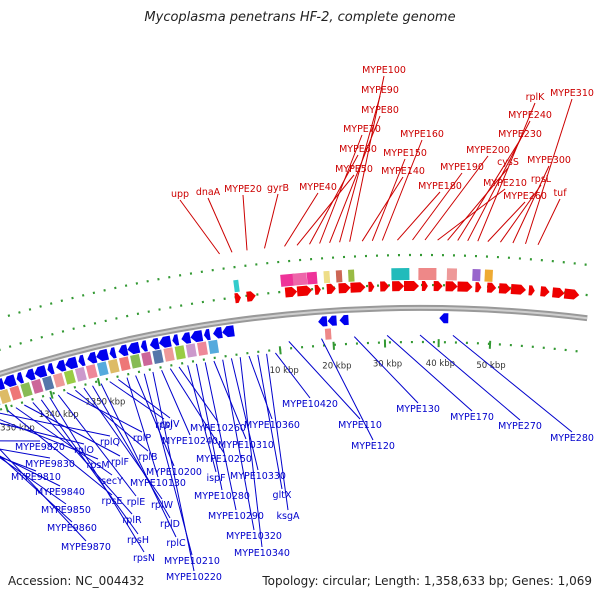  What do you see at coordinates (508, 162) in the screenshot?
I see `forward-gene-label: cysS` at bounding box center [508, 162].